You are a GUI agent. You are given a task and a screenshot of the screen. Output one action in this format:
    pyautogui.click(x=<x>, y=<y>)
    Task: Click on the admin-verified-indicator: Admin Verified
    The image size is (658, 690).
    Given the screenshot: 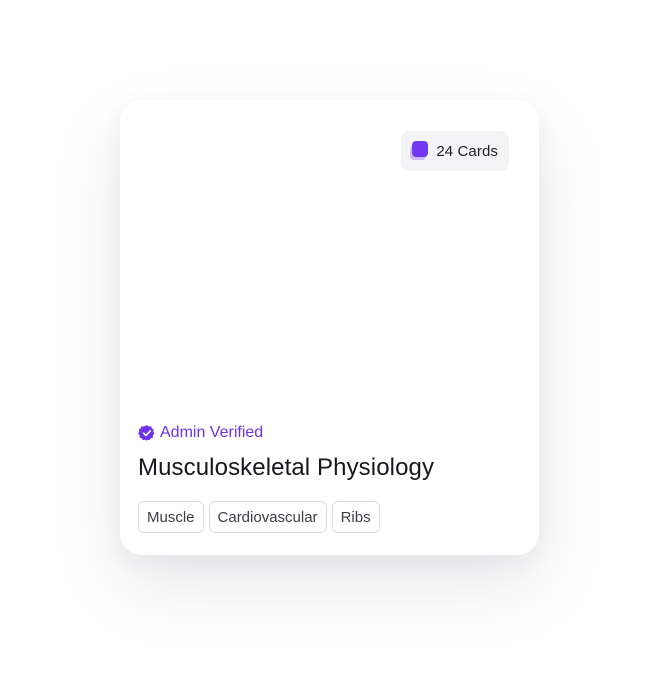 What is the action you would take?
    pyautogui.click(x=200, y=433)
    